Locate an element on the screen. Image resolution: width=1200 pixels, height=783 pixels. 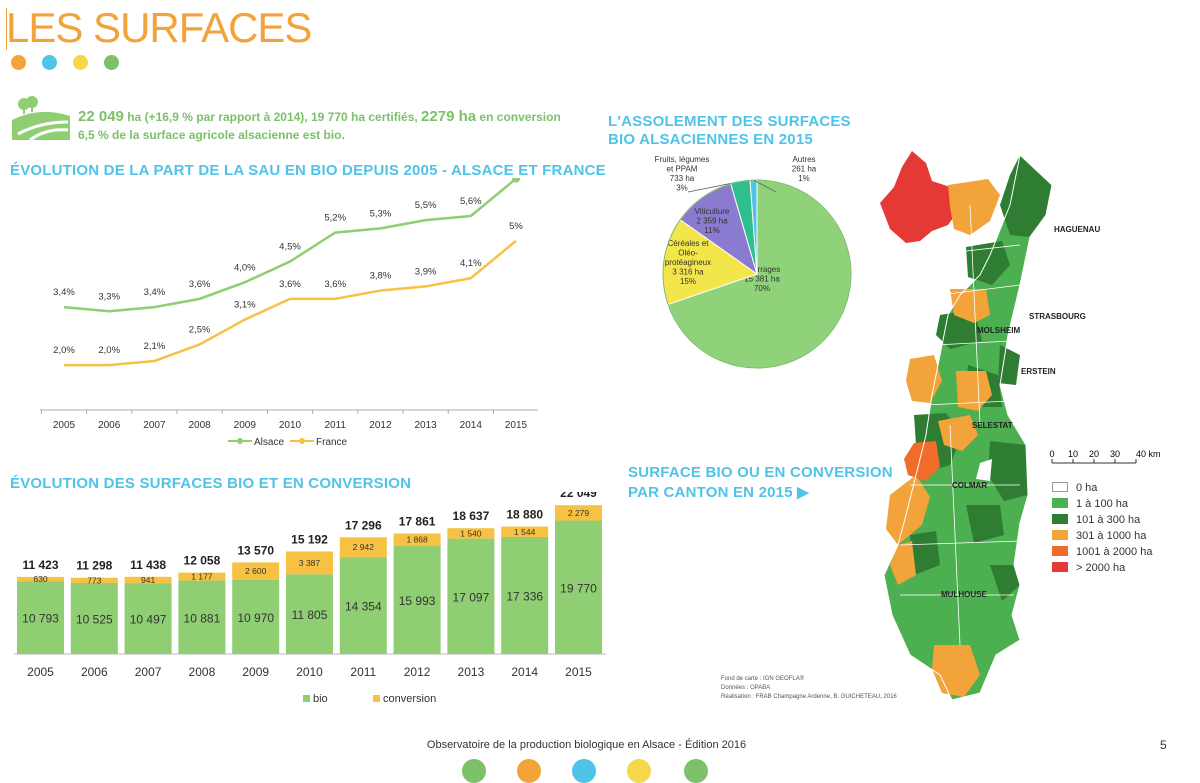
bar-label-conversion: 2 279 is located at coordinates (579, 513).